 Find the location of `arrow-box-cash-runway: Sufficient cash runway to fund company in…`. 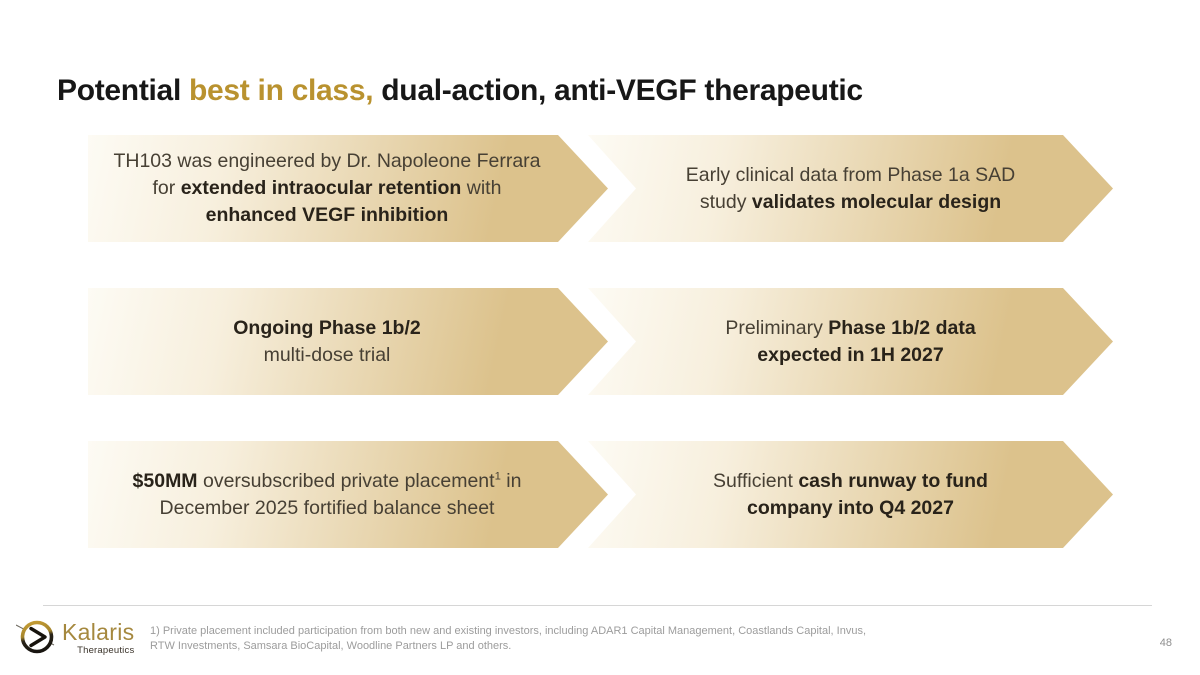

arrow-box-cash-runway: Sufficient cash runway to fund company in… is located at coordinates (850, 494).